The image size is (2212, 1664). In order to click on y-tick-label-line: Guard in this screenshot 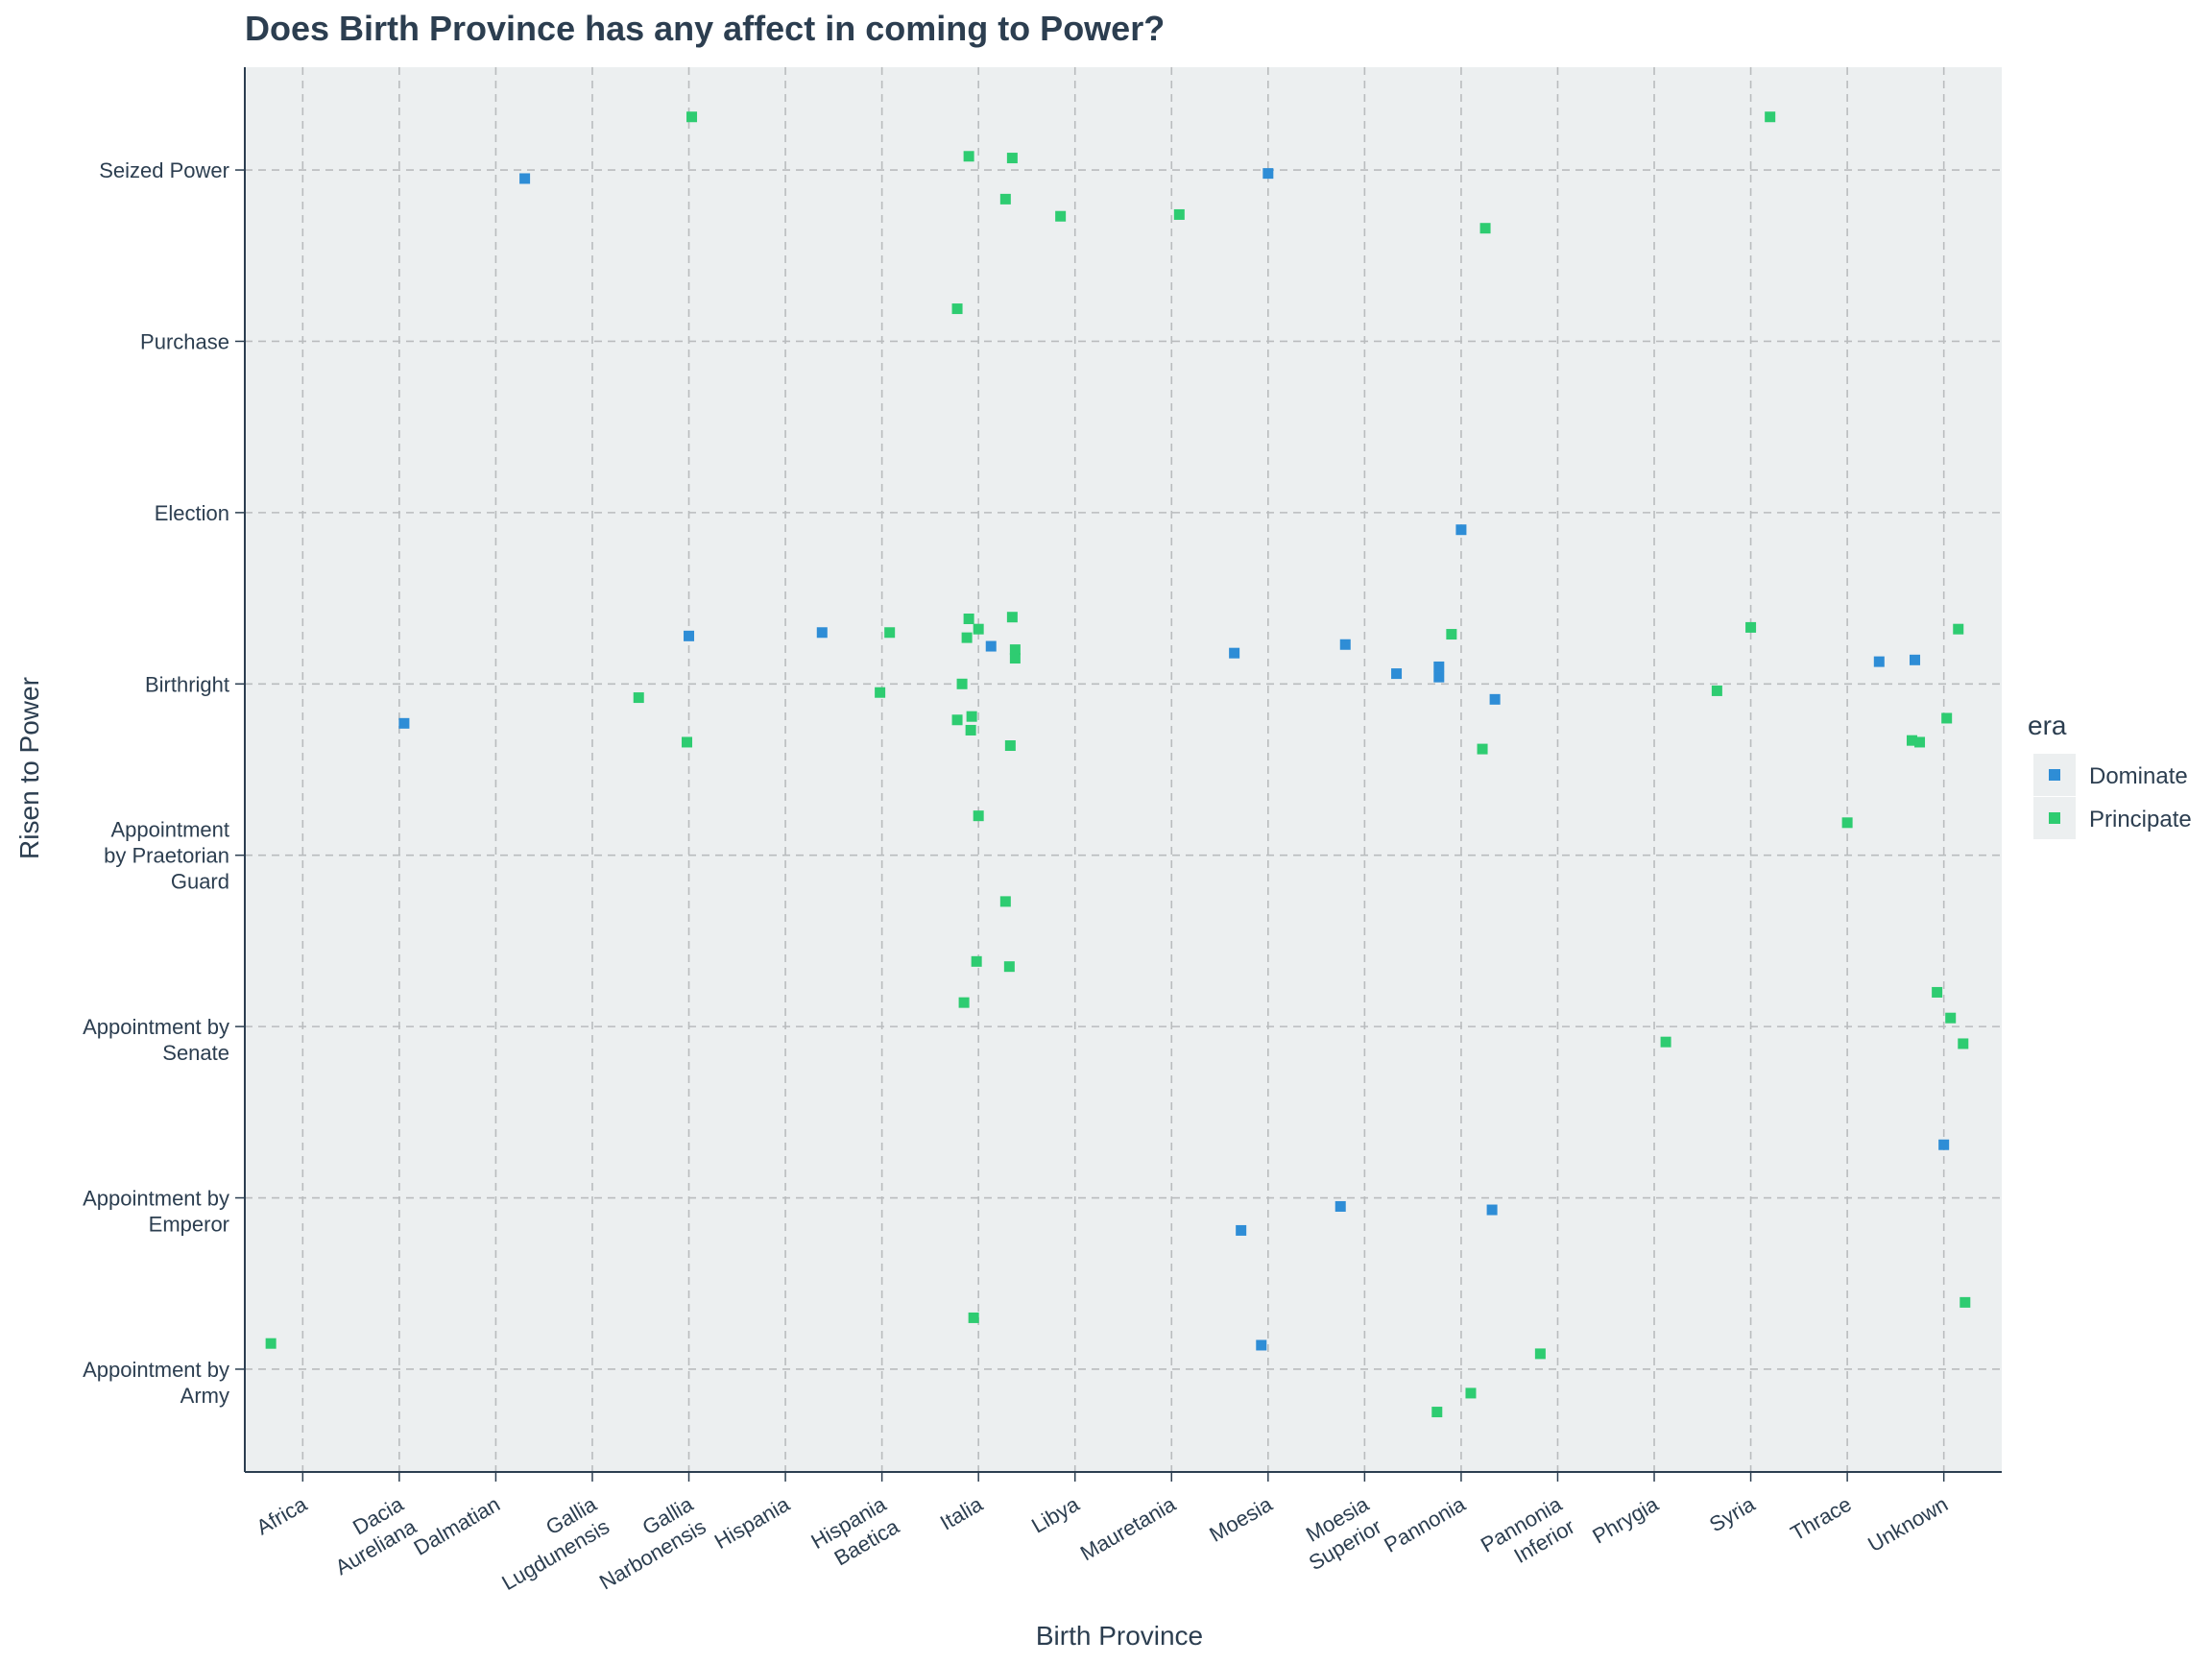, I will do `click(200, 882)`.